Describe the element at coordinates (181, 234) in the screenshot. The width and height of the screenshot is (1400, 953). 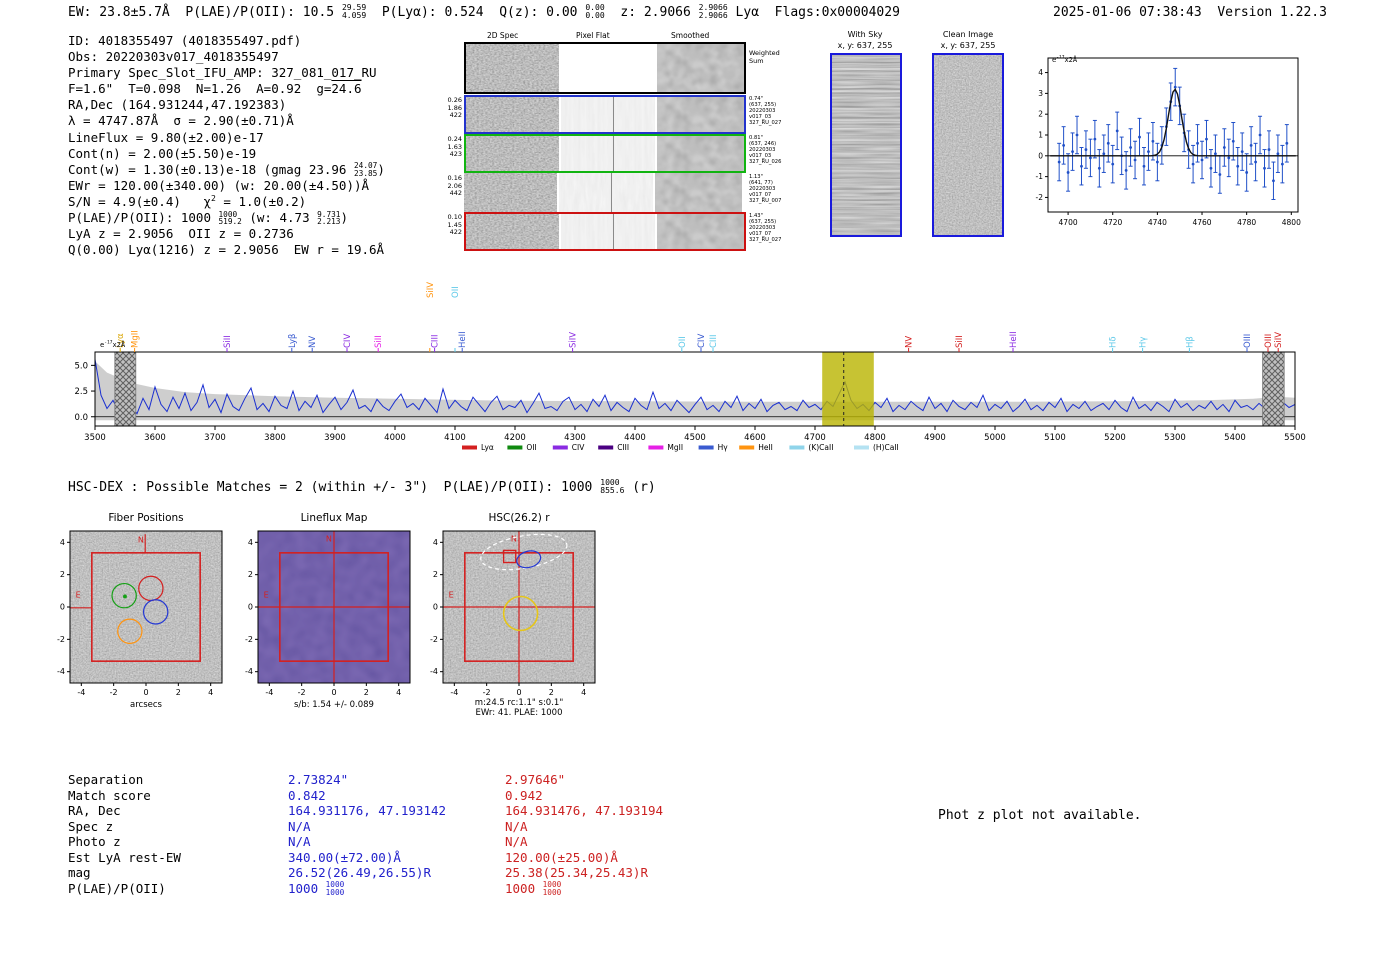
I see `info-line: LyA z = 2.9056 OII z = 0.2736` at that location.